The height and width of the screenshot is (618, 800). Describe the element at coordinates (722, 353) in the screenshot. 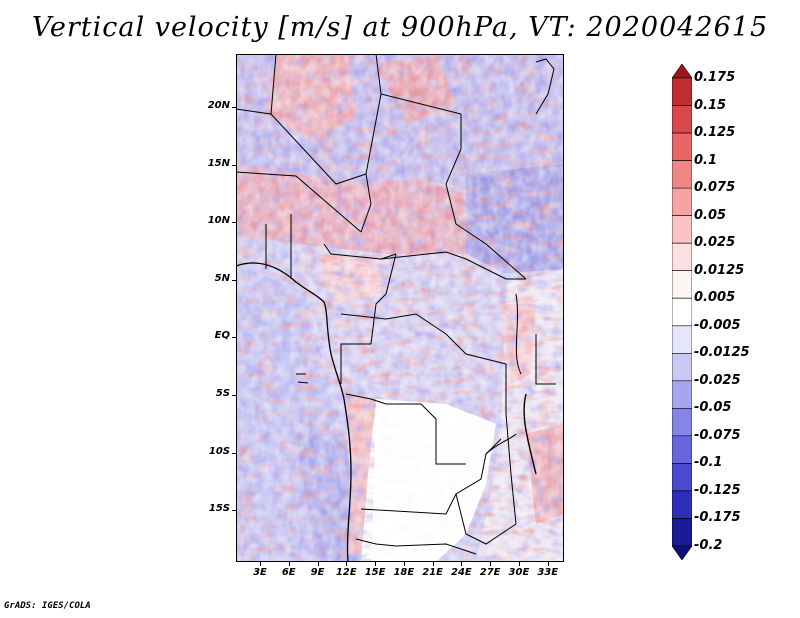

I see `colorbar-label: -0.0125` at that location.